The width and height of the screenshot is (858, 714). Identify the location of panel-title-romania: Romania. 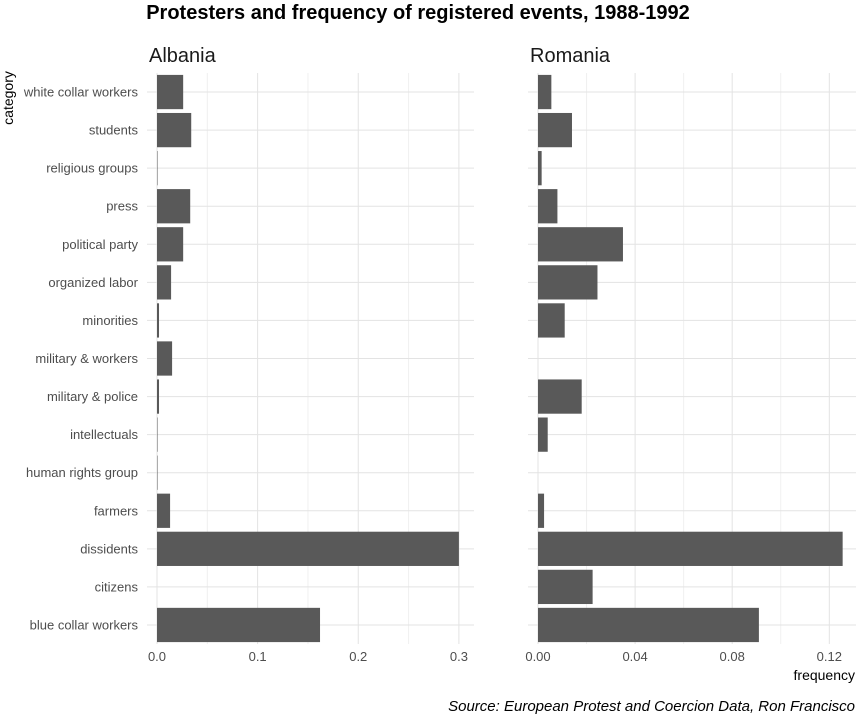
(570, 56).